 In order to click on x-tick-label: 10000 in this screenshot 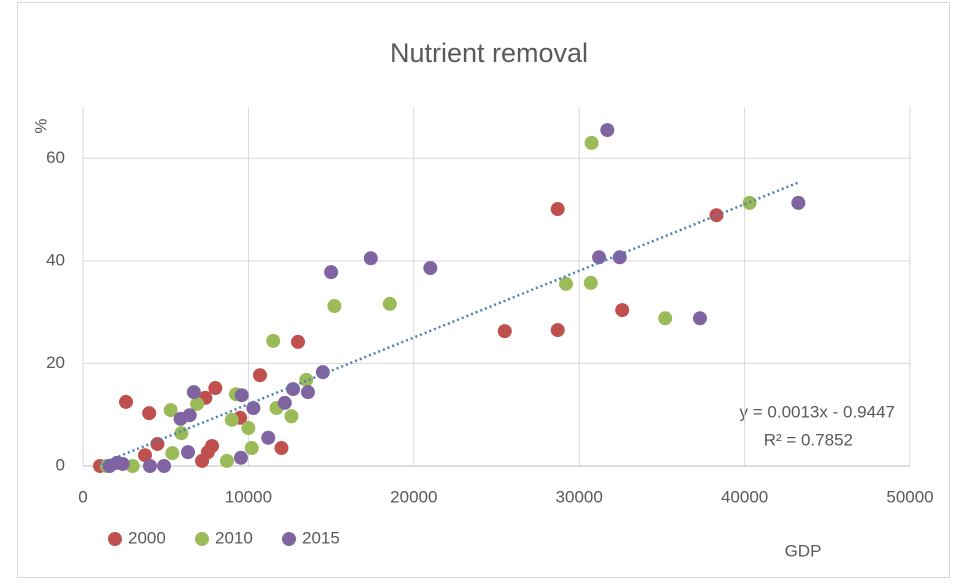, I will do `click(248, 496)`.